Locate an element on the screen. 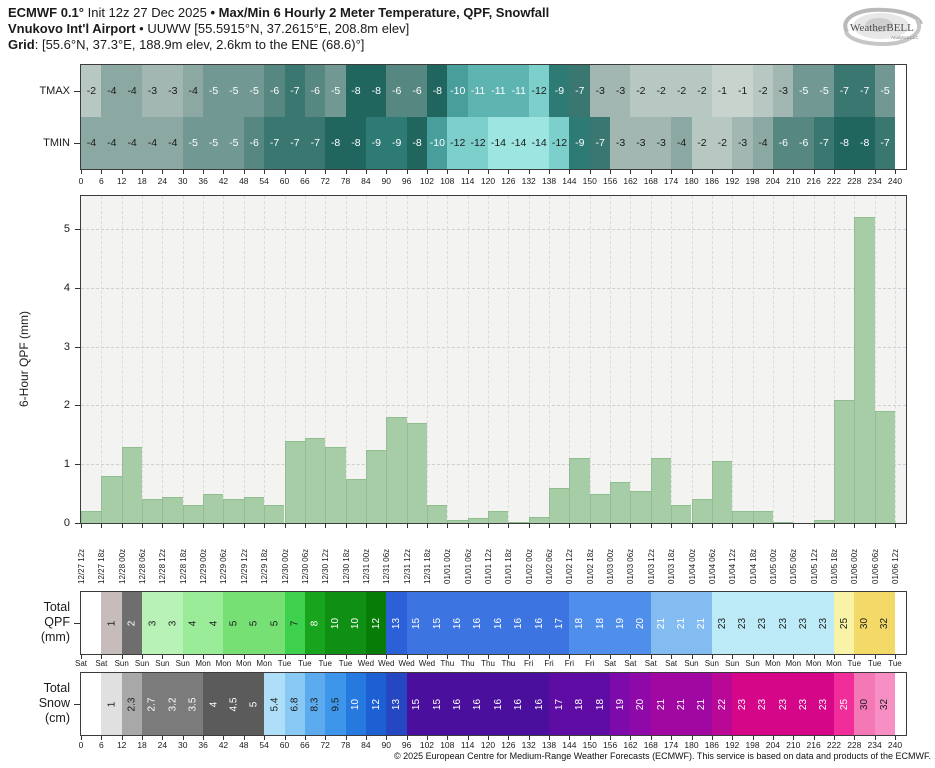 This screenshot has height=768, width=935. total-qpf-cell: 19 is located at coordinates (620, 623).